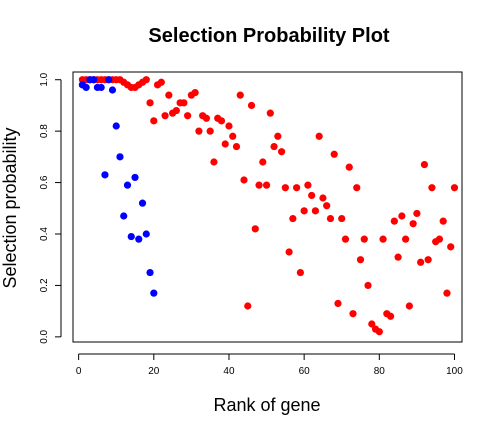 The image size is (504, 432). What do you see at coordinates (10, 207) in the screenshot?
I see `y-axis-label: Selection probability` at bounding box center [10, 207].